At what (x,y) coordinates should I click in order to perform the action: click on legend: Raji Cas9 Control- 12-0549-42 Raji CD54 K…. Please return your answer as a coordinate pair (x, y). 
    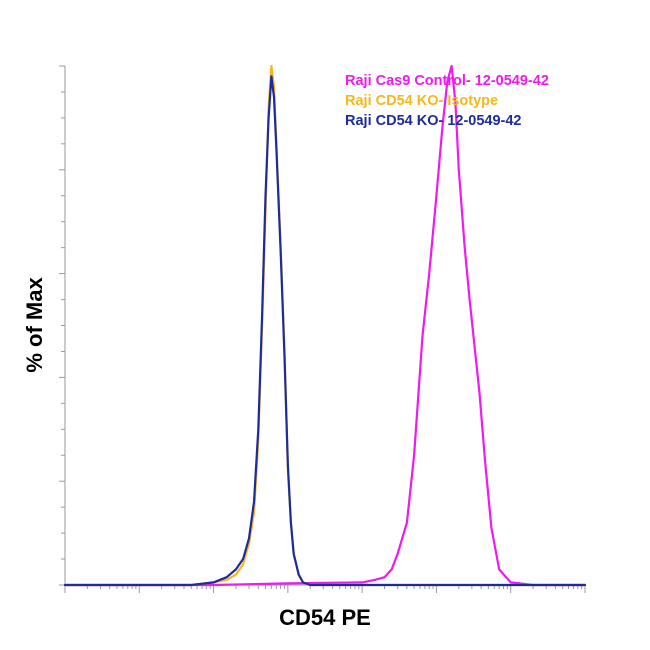
    Looking at the image, I should click on (447, 101).